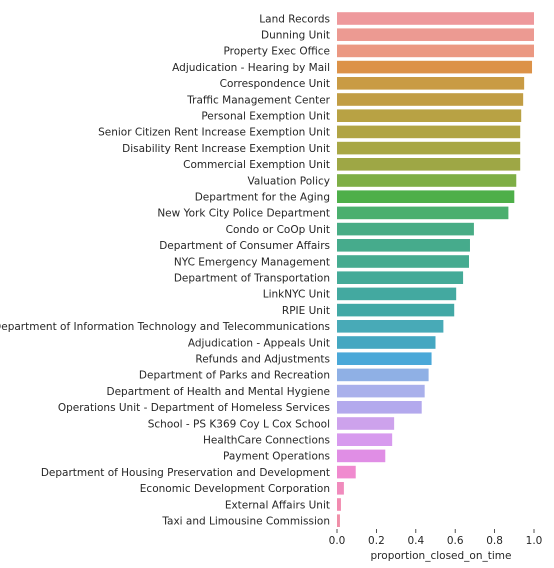 The image size is (554, 568). I want to click on category-label-31: Taxi and Limousine Commission, so click(245, 522).